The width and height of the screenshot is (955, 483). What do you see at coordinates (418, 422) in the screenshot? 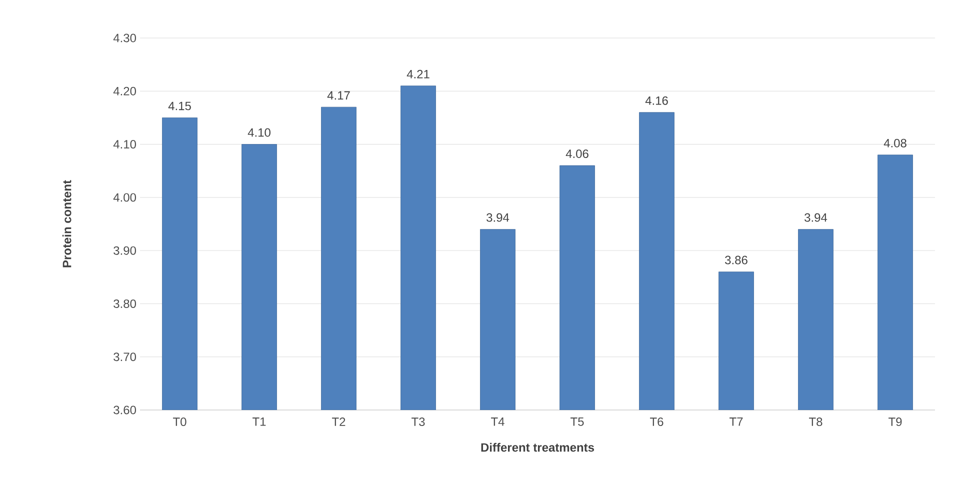
I see `x-tick-label: T3` at bounding box center [418, 422].